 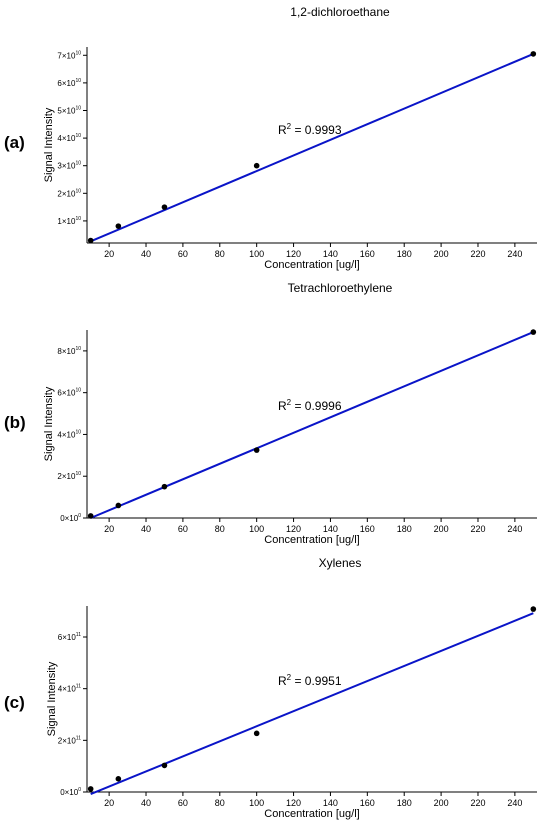 I want to click on r-squared-annotation: R2 = 0.9951, so click(x=310, y=680).